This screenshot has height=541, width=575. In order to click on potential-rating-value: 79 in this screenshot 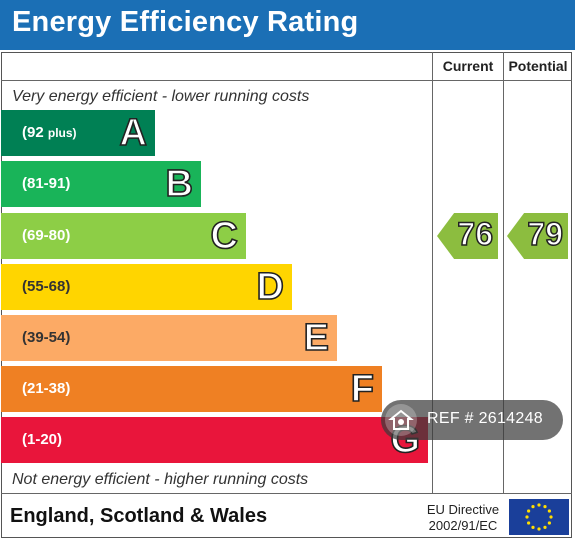, I will do `click(545, 234)`.